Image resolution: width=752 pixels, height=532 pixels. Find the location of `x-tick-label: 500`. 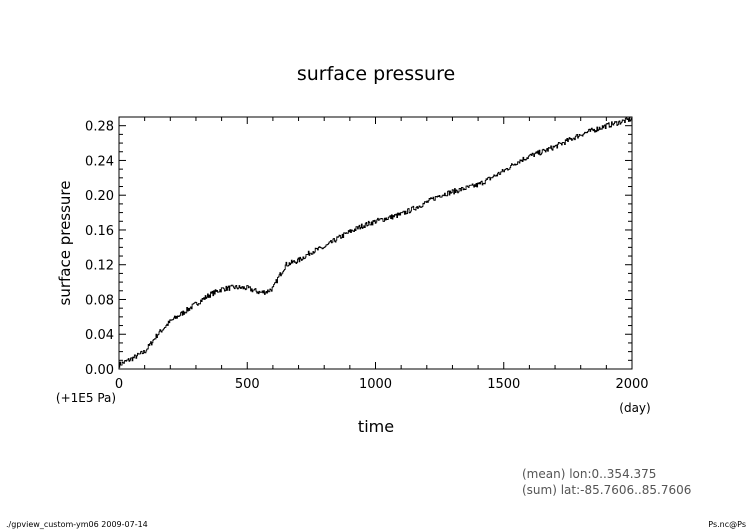

x-tick-label: 500 is located at coordinates (247, 384).